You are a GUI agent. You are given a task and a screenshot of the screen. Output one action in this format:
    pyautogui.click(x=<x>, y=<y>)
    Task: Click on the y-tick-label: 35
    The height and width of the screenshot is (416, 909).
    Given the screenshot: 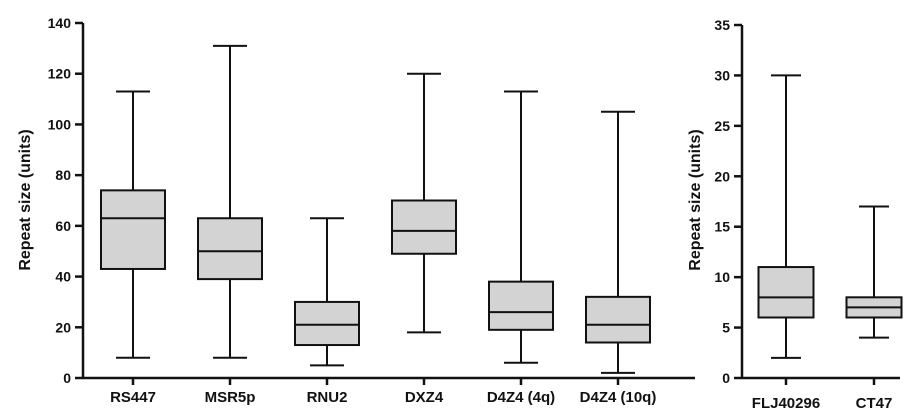 What is the action you would take?
    pyautogui.click(x=722, y=25)
    